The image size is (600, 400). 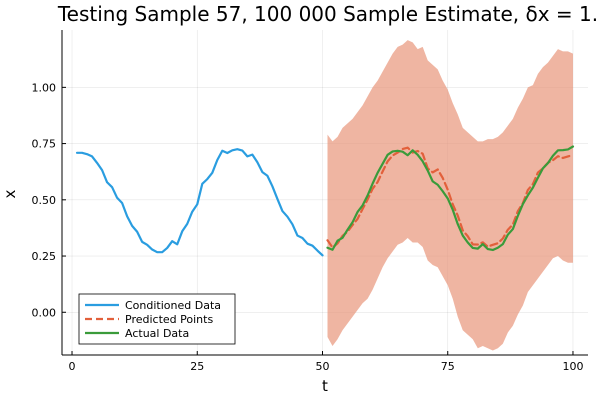 I want to click on x-tick-label: 25, so click(x=197, y=366).